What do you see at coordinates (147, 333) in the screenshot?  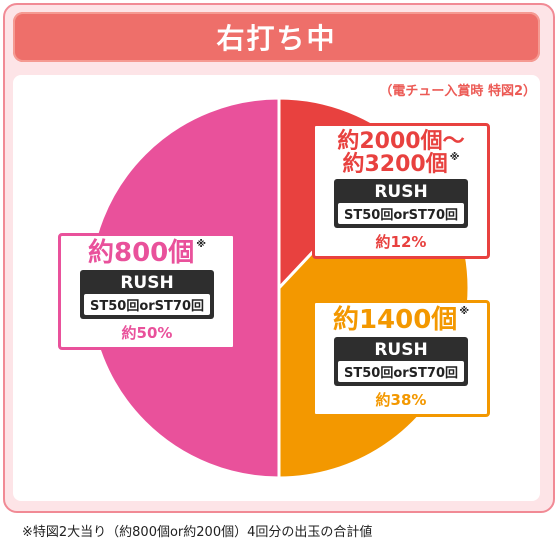 I see `slice-percent: 約50%` at bounding box center [147, 333].